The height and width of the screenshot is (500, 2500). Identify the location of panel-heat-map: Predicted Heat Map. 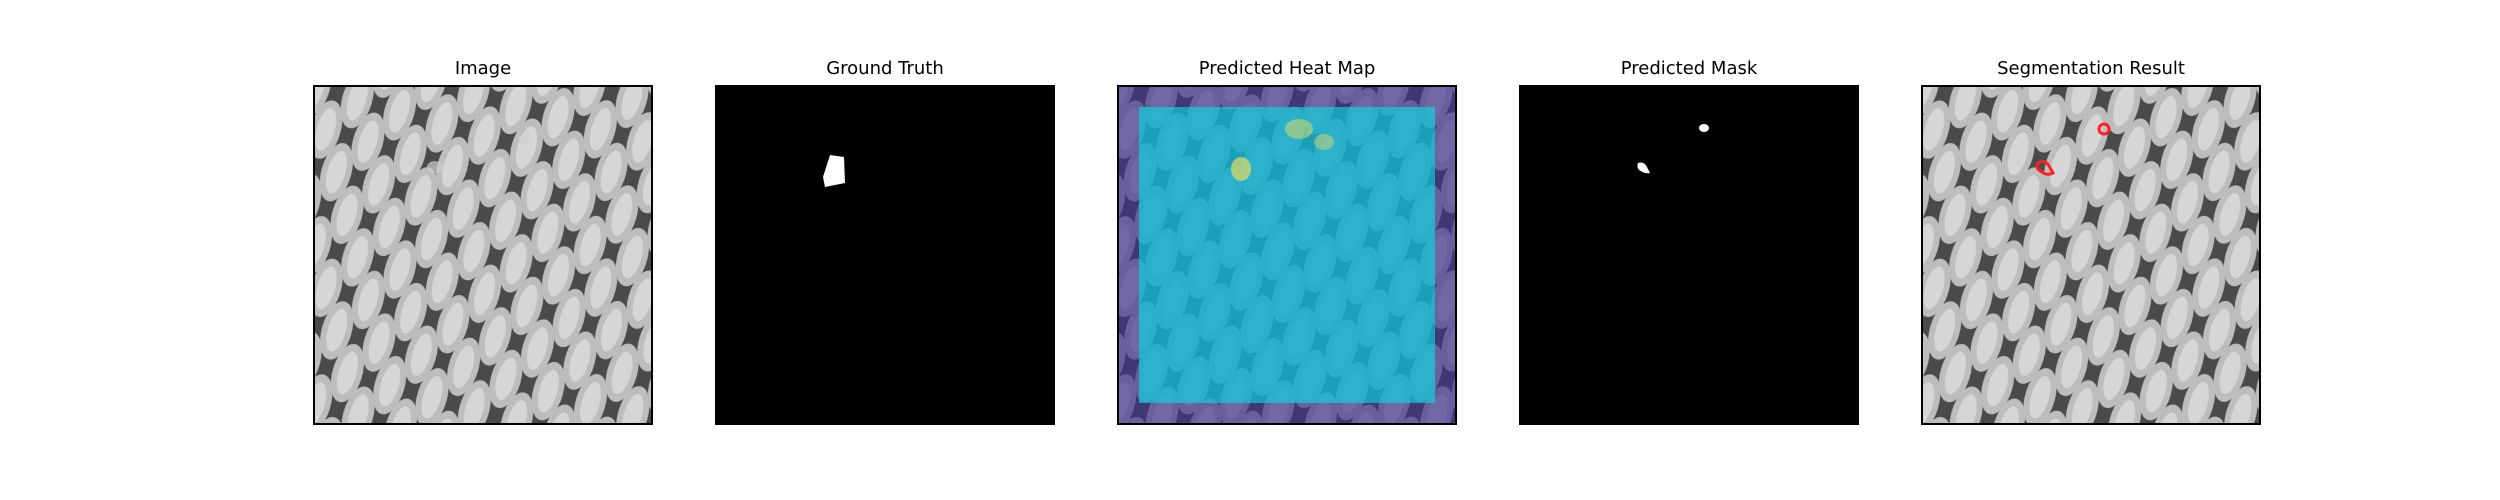
(1287, 250).